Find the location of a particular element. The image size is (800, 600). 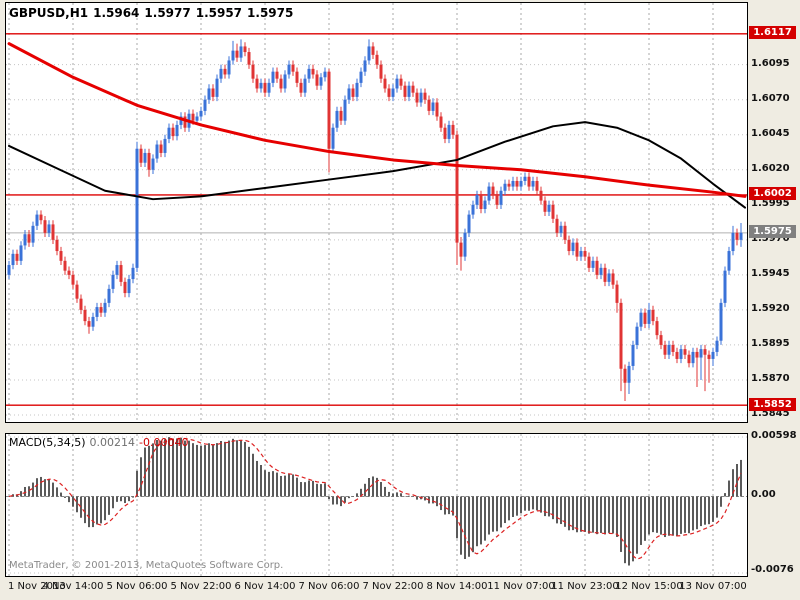

price-tick-label: 1.5945 is located at coordinates (770, 274).